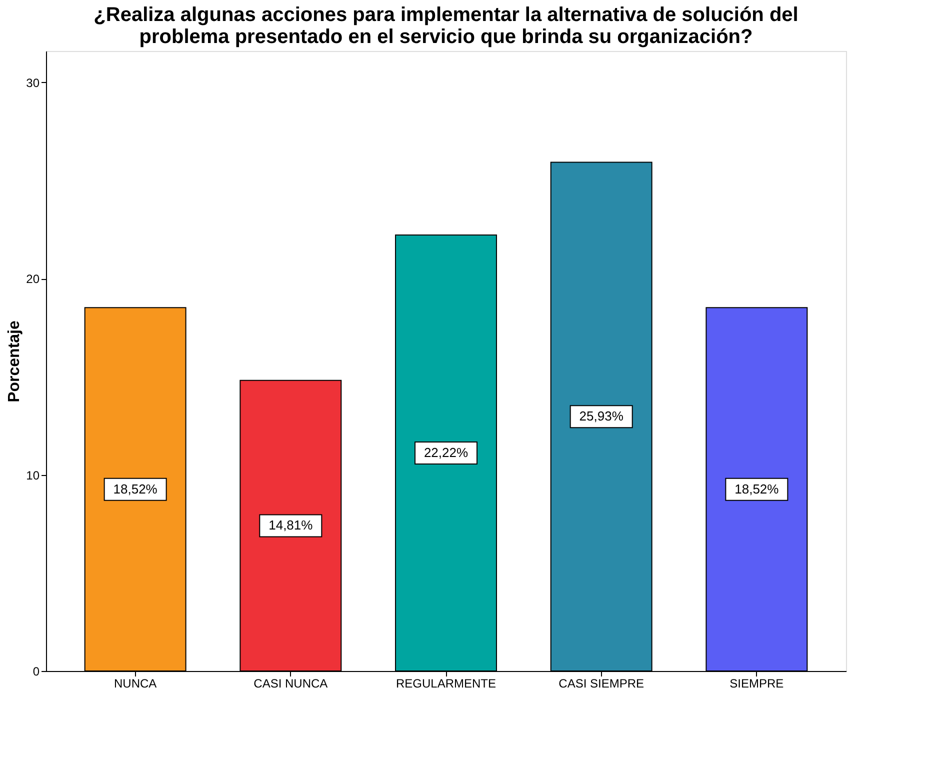  Describe the element at coordinates (291, 525) in the screenshot. I see `data-label: 14,81%` at that location.